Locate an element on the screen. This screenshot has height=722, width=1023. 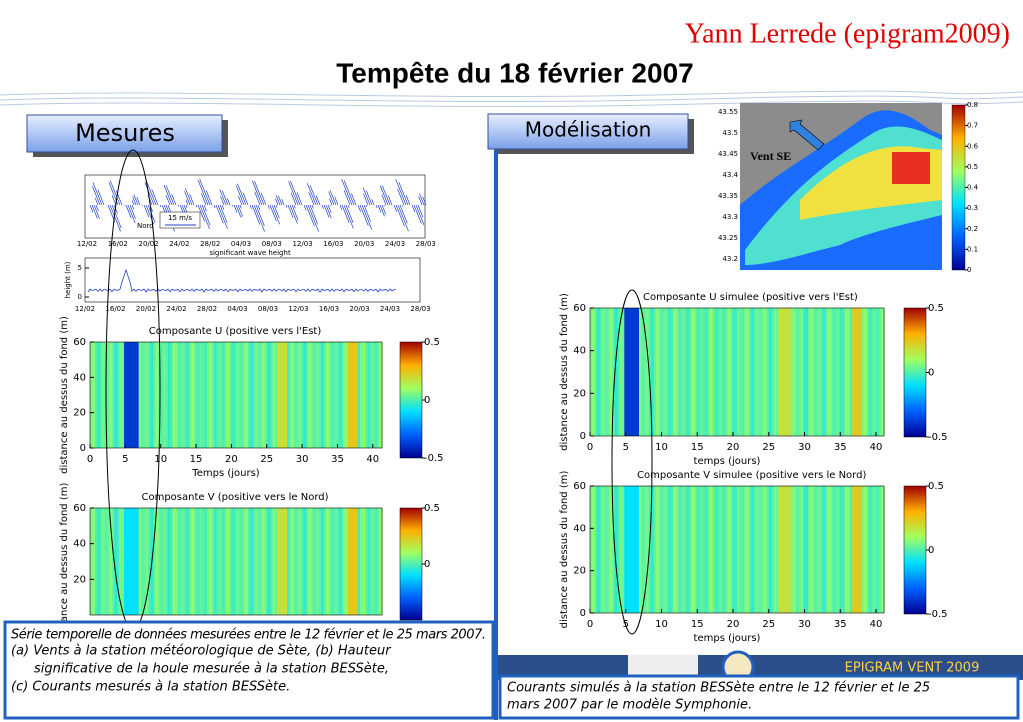
date-label: 24/02 is located at coordinates (176, 309).